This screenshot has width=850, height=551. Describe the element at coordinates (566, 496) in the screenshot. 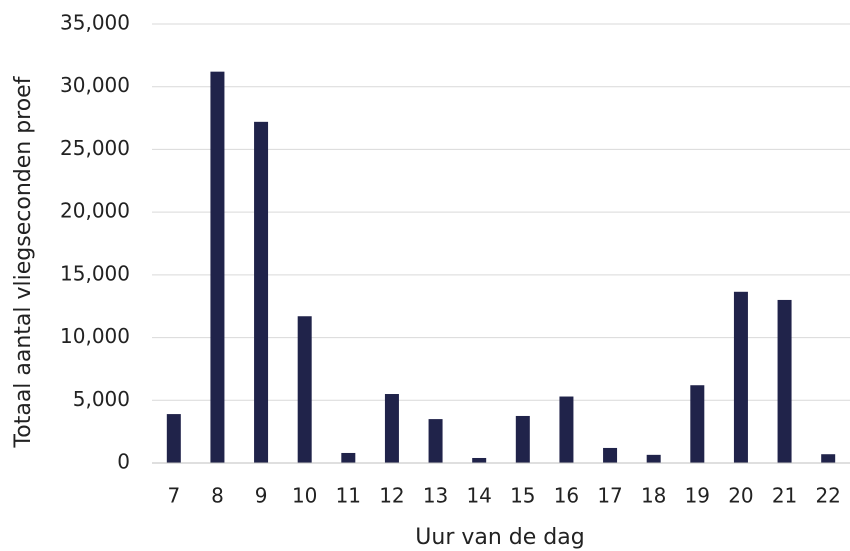

I see `x-tick-label: 16` at that location.